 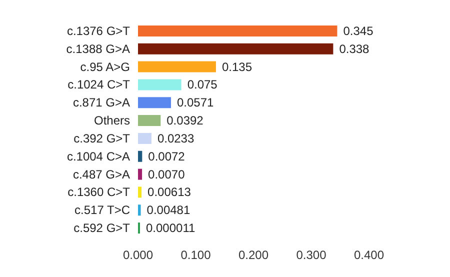 What do you see at coordinates (369, 255) in the screenshot?
I see `x-tick-label: 0.400` at bounding box center [369, 255].